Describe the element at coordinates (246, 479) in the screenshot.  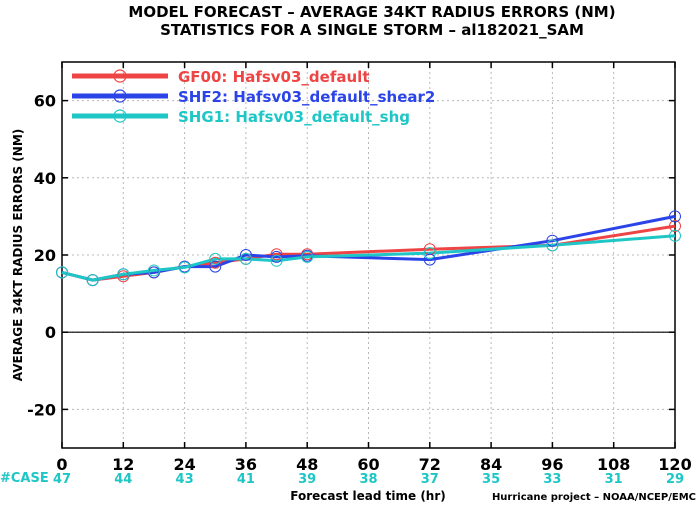
I see `case-count: 41` at that location.